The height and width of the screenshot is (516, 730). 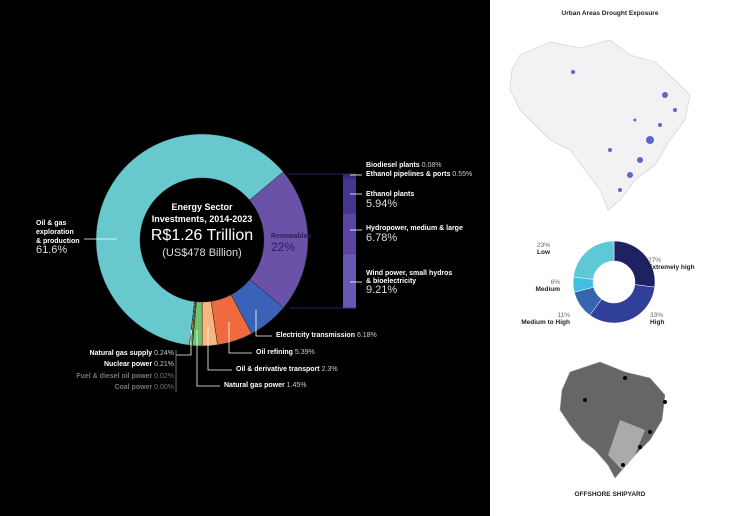 What do you see at coordinates (138, 364) in the screenshot?
I see `label-nuclear: Nuclear power 0.21%` at bounding box center [138, 364].